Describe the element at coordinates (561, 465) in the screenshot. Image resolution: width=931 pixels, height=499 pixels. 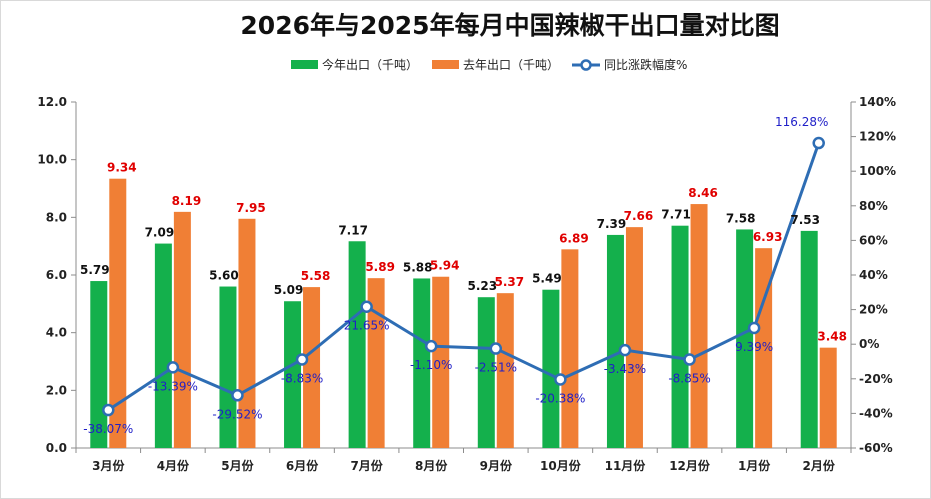
I see `x-tick-label: 10月份` at that location.